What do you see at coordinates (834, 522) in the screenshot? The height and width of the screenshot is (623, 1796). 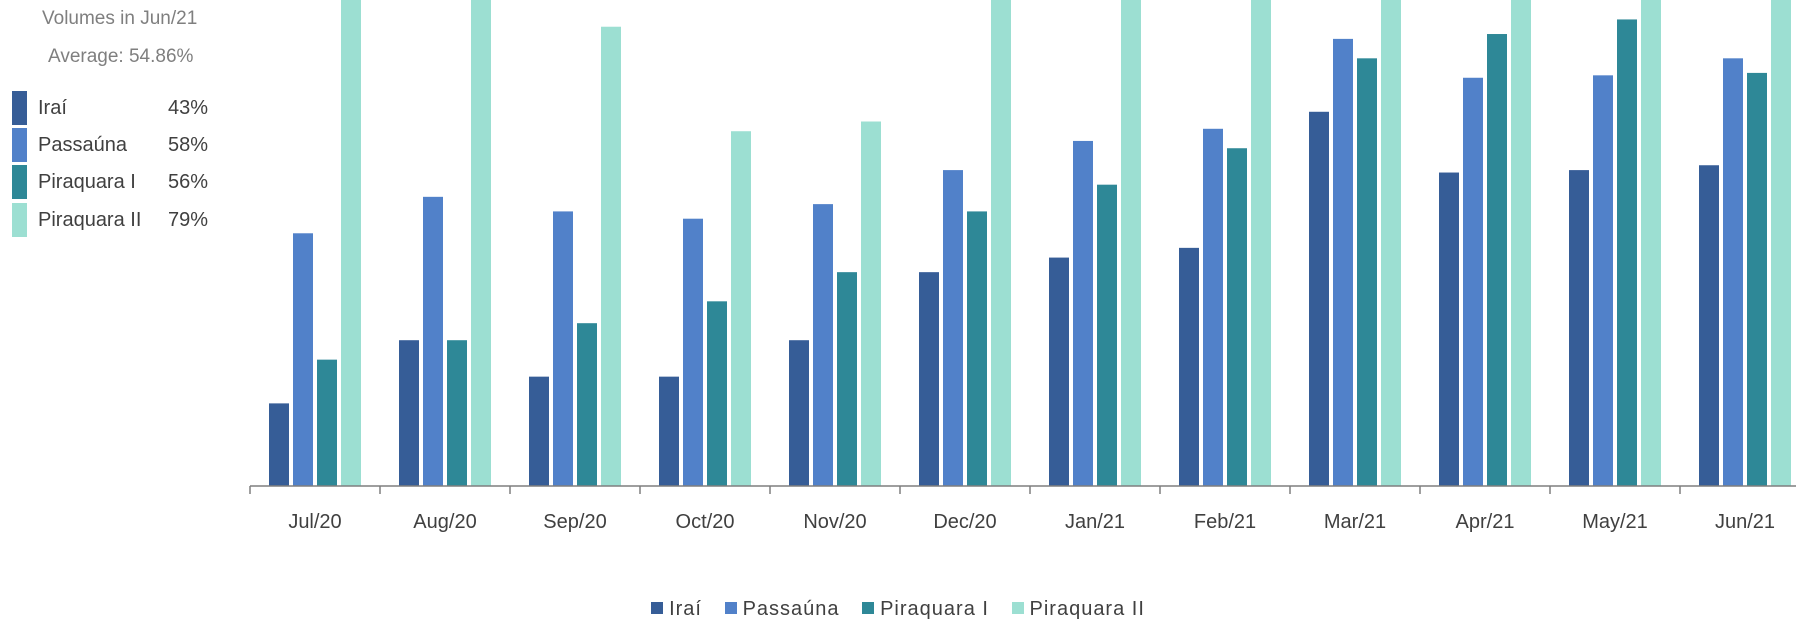 I see `x-tick-label: Nov/20` at bounding box center [834, 522].